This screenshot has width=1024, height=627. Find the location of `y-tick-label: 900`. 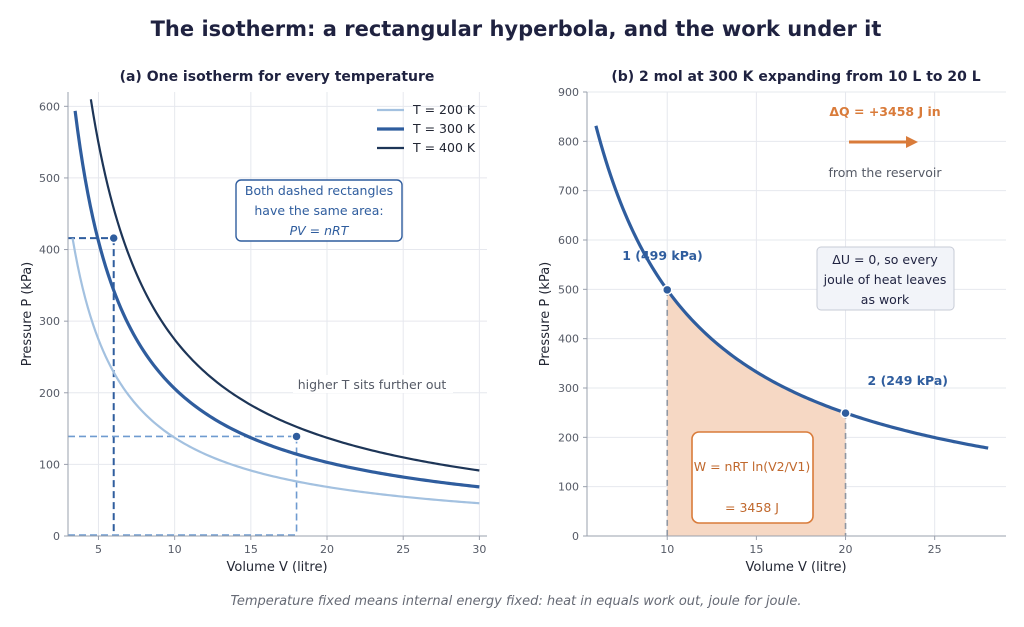

y-tick-label: 900 is located at coordinates (568, 92).